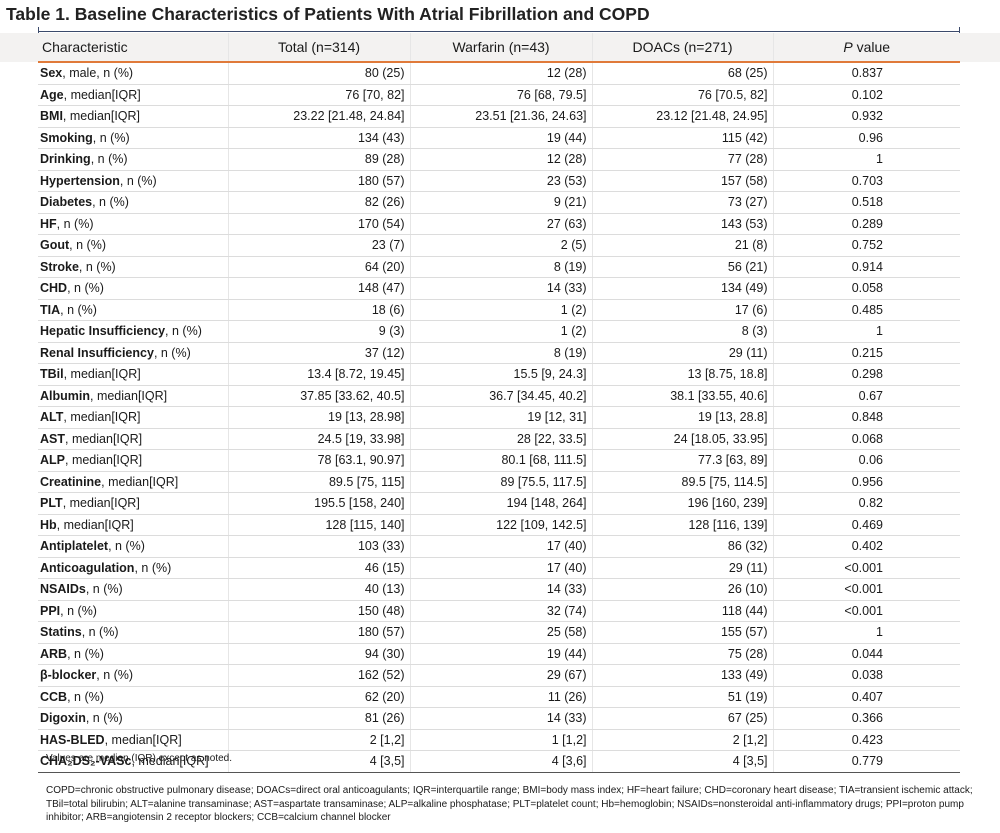 This screenshot has height=833, width=1000. What do you see at coordinates (682, 460) in the screenshot?
I see `cell: 77.3 [63, 89]` at bounding box center [682, 460].